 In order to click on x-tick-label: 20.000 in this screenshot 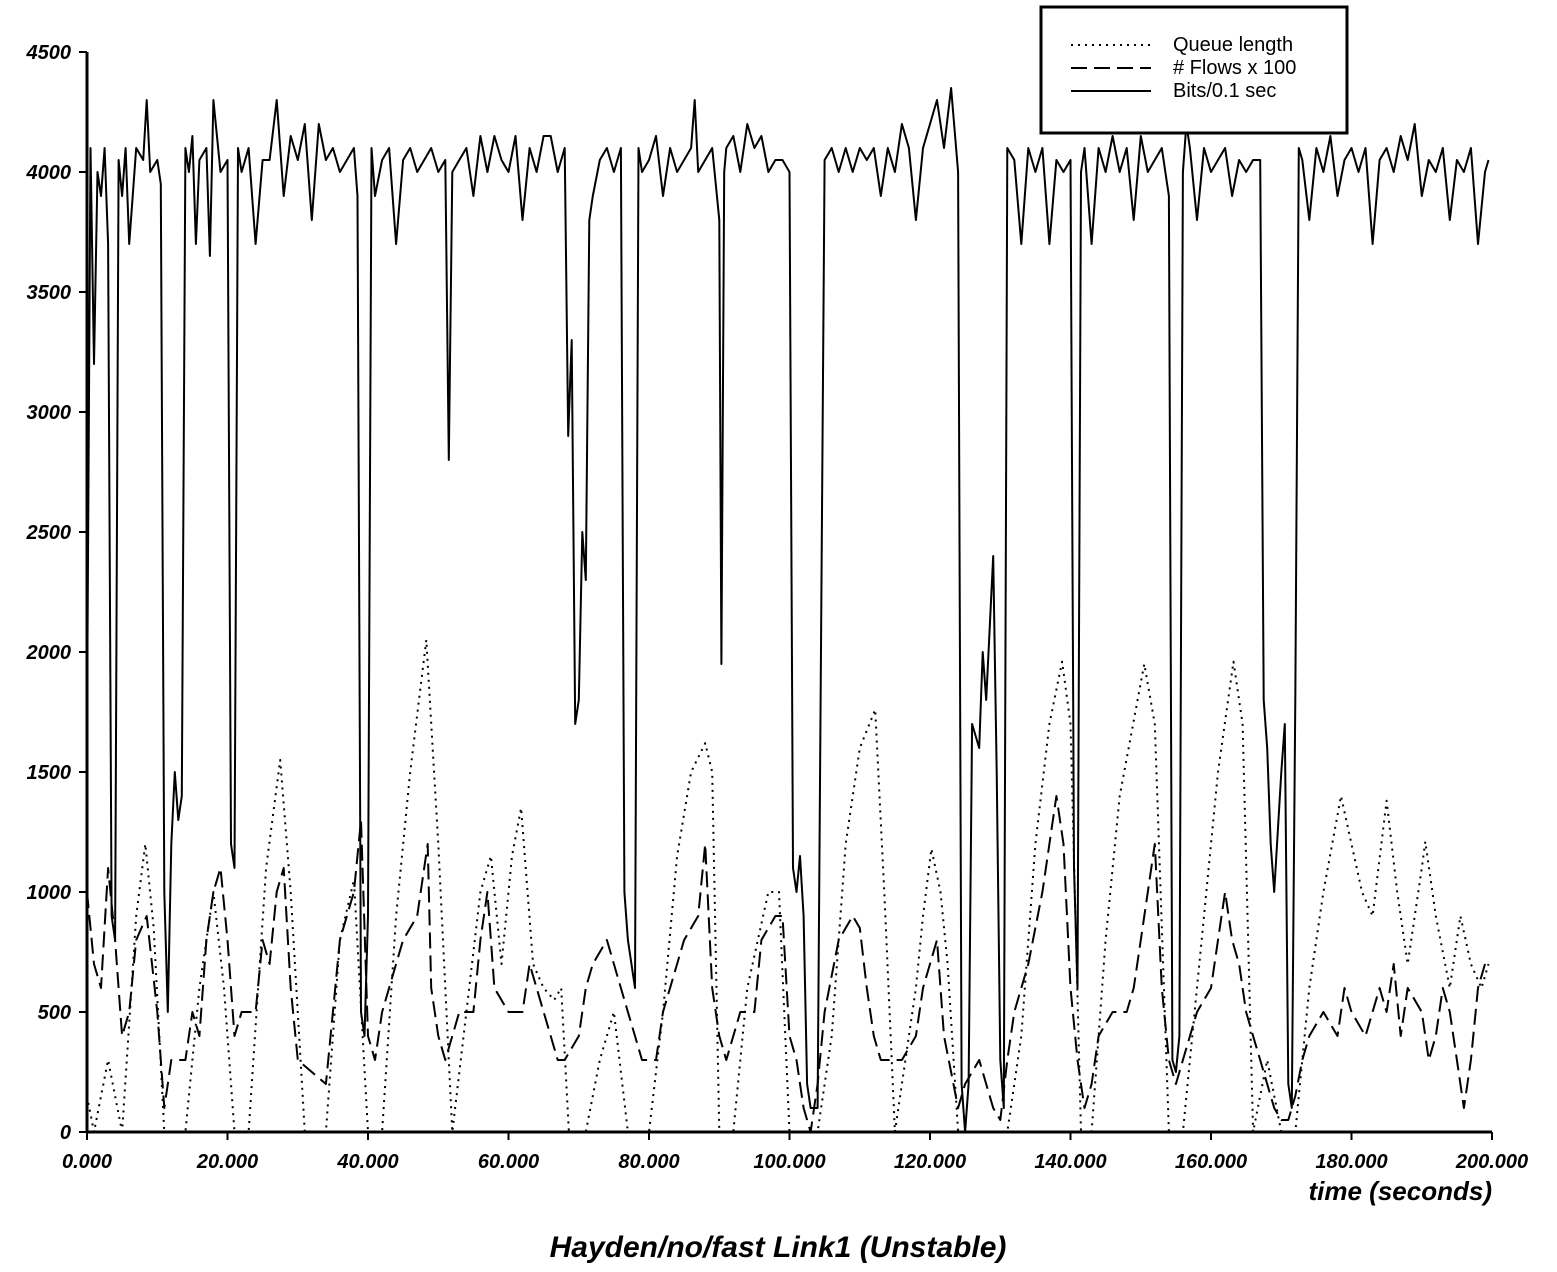, I will do `click(227, 1162)`.